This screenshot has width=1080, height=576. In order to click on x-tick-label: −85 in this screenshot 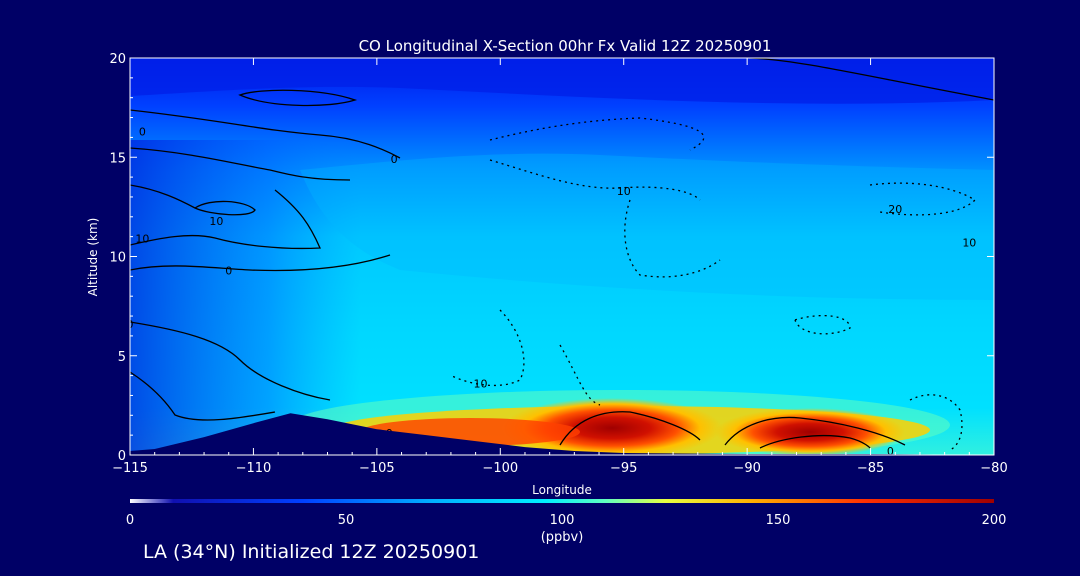, I will do `click(870, 468)`.